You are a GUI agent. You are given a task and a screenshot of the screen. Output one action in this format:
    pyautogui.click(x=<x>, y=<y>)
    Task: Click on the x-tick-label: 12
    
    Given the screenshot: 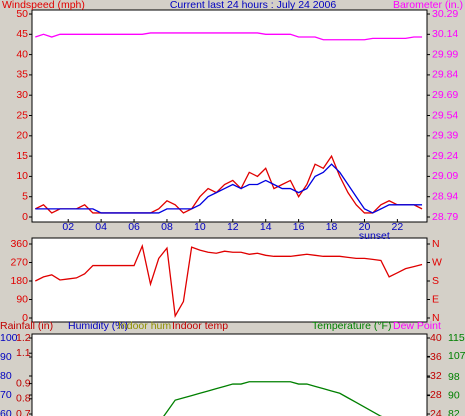 What is the action you would take?
    pyautogui.click(x=233, y=227)
    